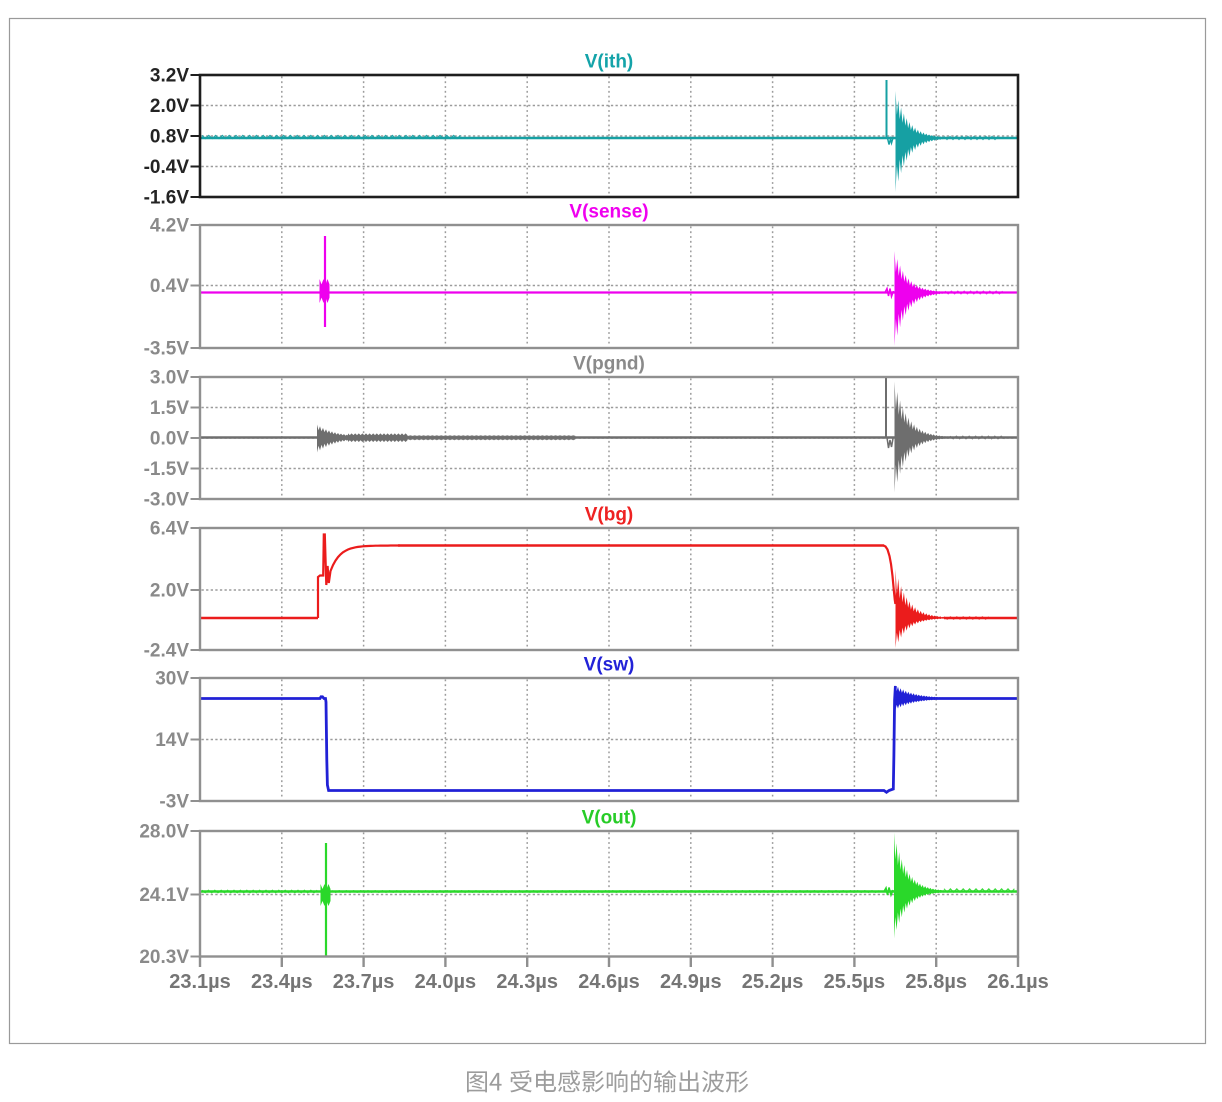 The height and width of the screenshot is (1102, 1222). What do you see at coordinates (1018, 982) in the screenshot?
I see `svg-text: 26.1µs` at bounding box center [1018, 982].